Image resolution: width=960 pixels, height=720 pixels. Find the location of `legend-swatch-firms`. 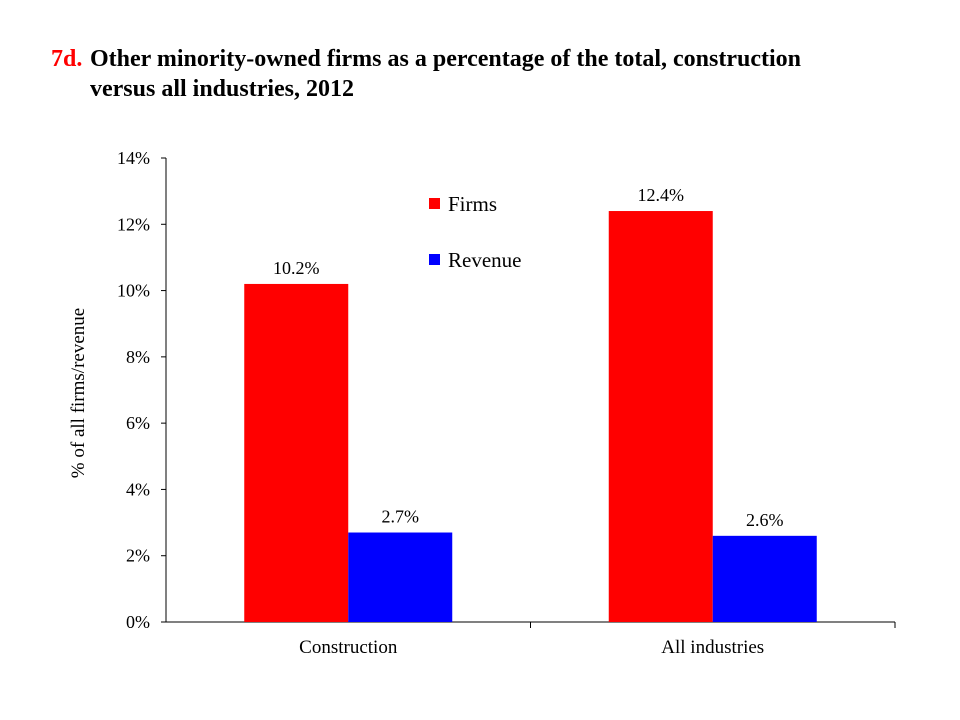

legend-swatch-firms is located at coordinates (434, 203).